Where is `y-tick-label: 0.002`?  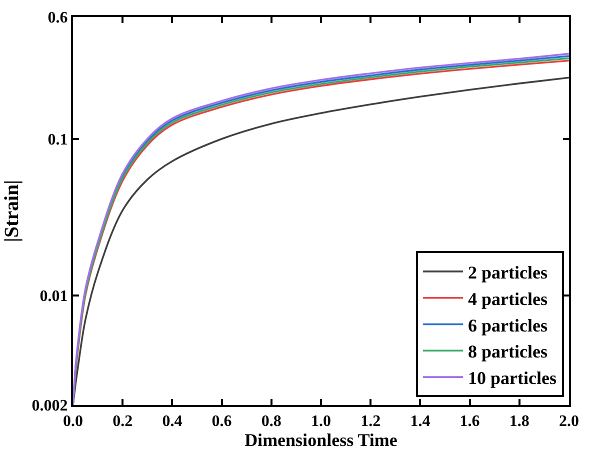 y-tick-label: 0.002 is located at coordinates (50, 406).